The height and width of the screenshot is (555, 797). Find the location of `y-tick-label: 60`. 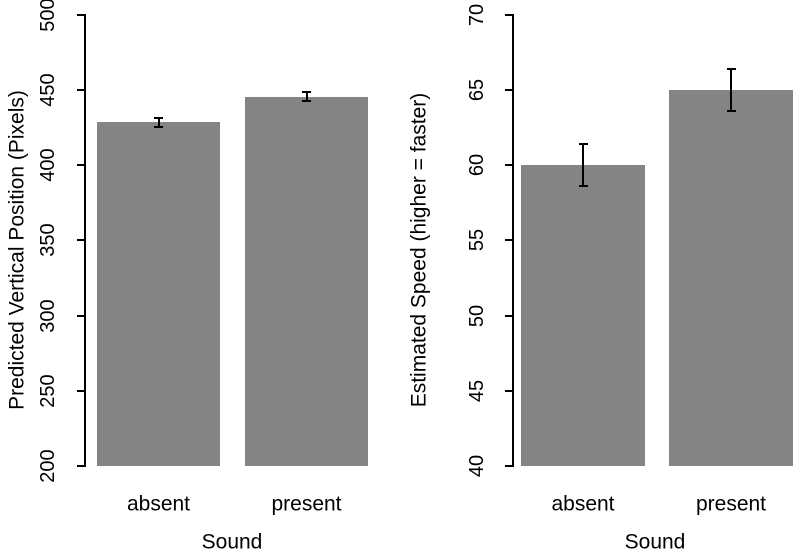

y-tick-label: 60 is located at coordinates (477, 165).